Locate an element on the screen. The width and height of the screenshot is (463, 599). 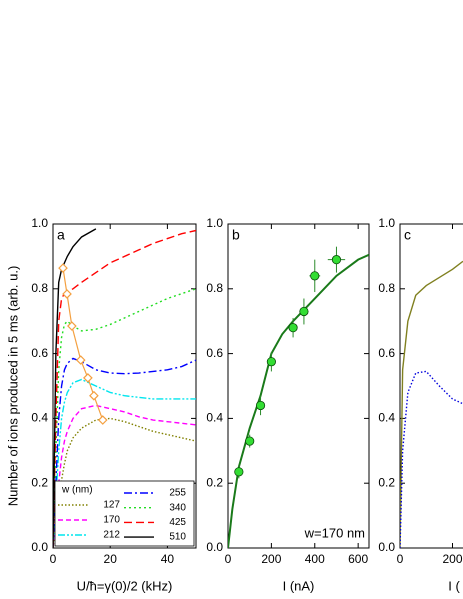
annotation: w=170 nm is located at coordinates (334, 532).